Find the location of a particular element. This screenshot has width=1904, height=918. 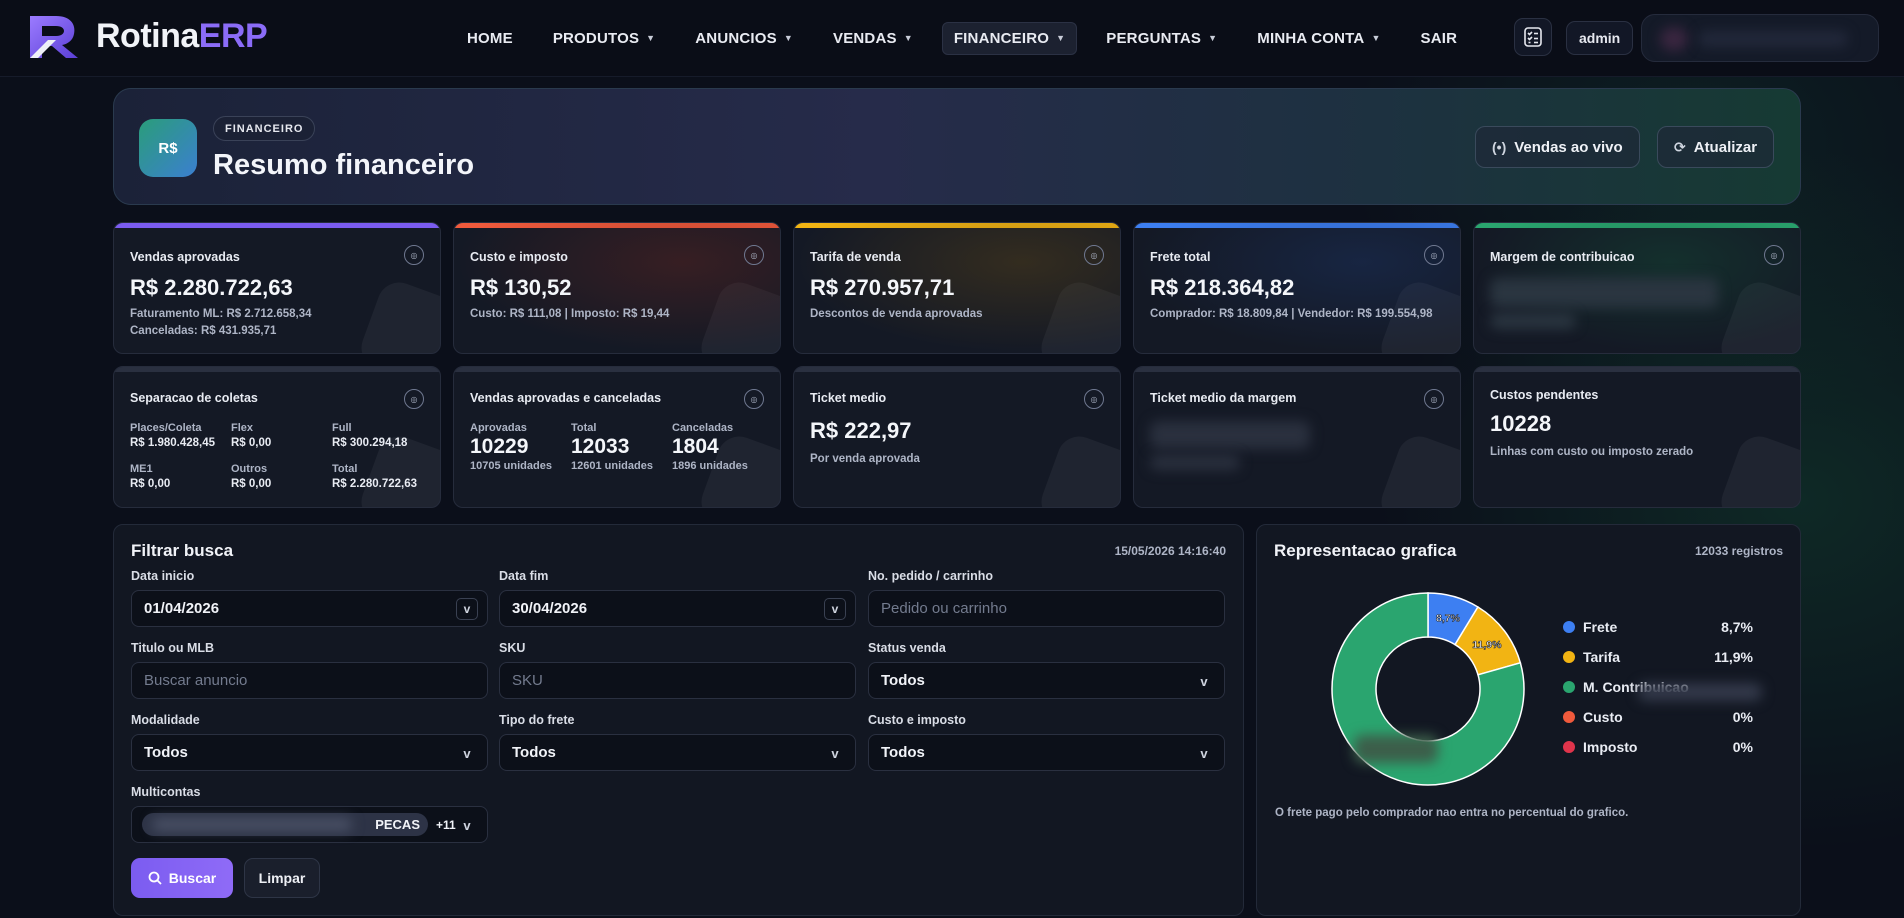

logo-mark-icon is located at coordinates (58, 36).